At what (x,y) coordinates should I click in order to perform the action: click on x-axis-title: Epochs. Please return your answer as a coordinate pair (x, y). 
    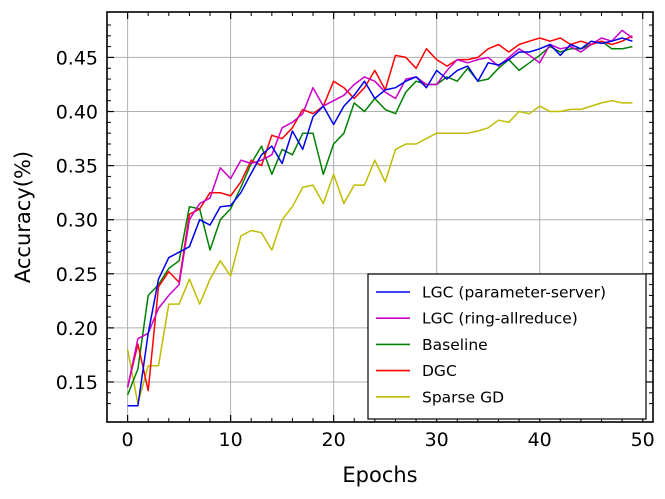
    Looking at the image, I should click on (379, 475).